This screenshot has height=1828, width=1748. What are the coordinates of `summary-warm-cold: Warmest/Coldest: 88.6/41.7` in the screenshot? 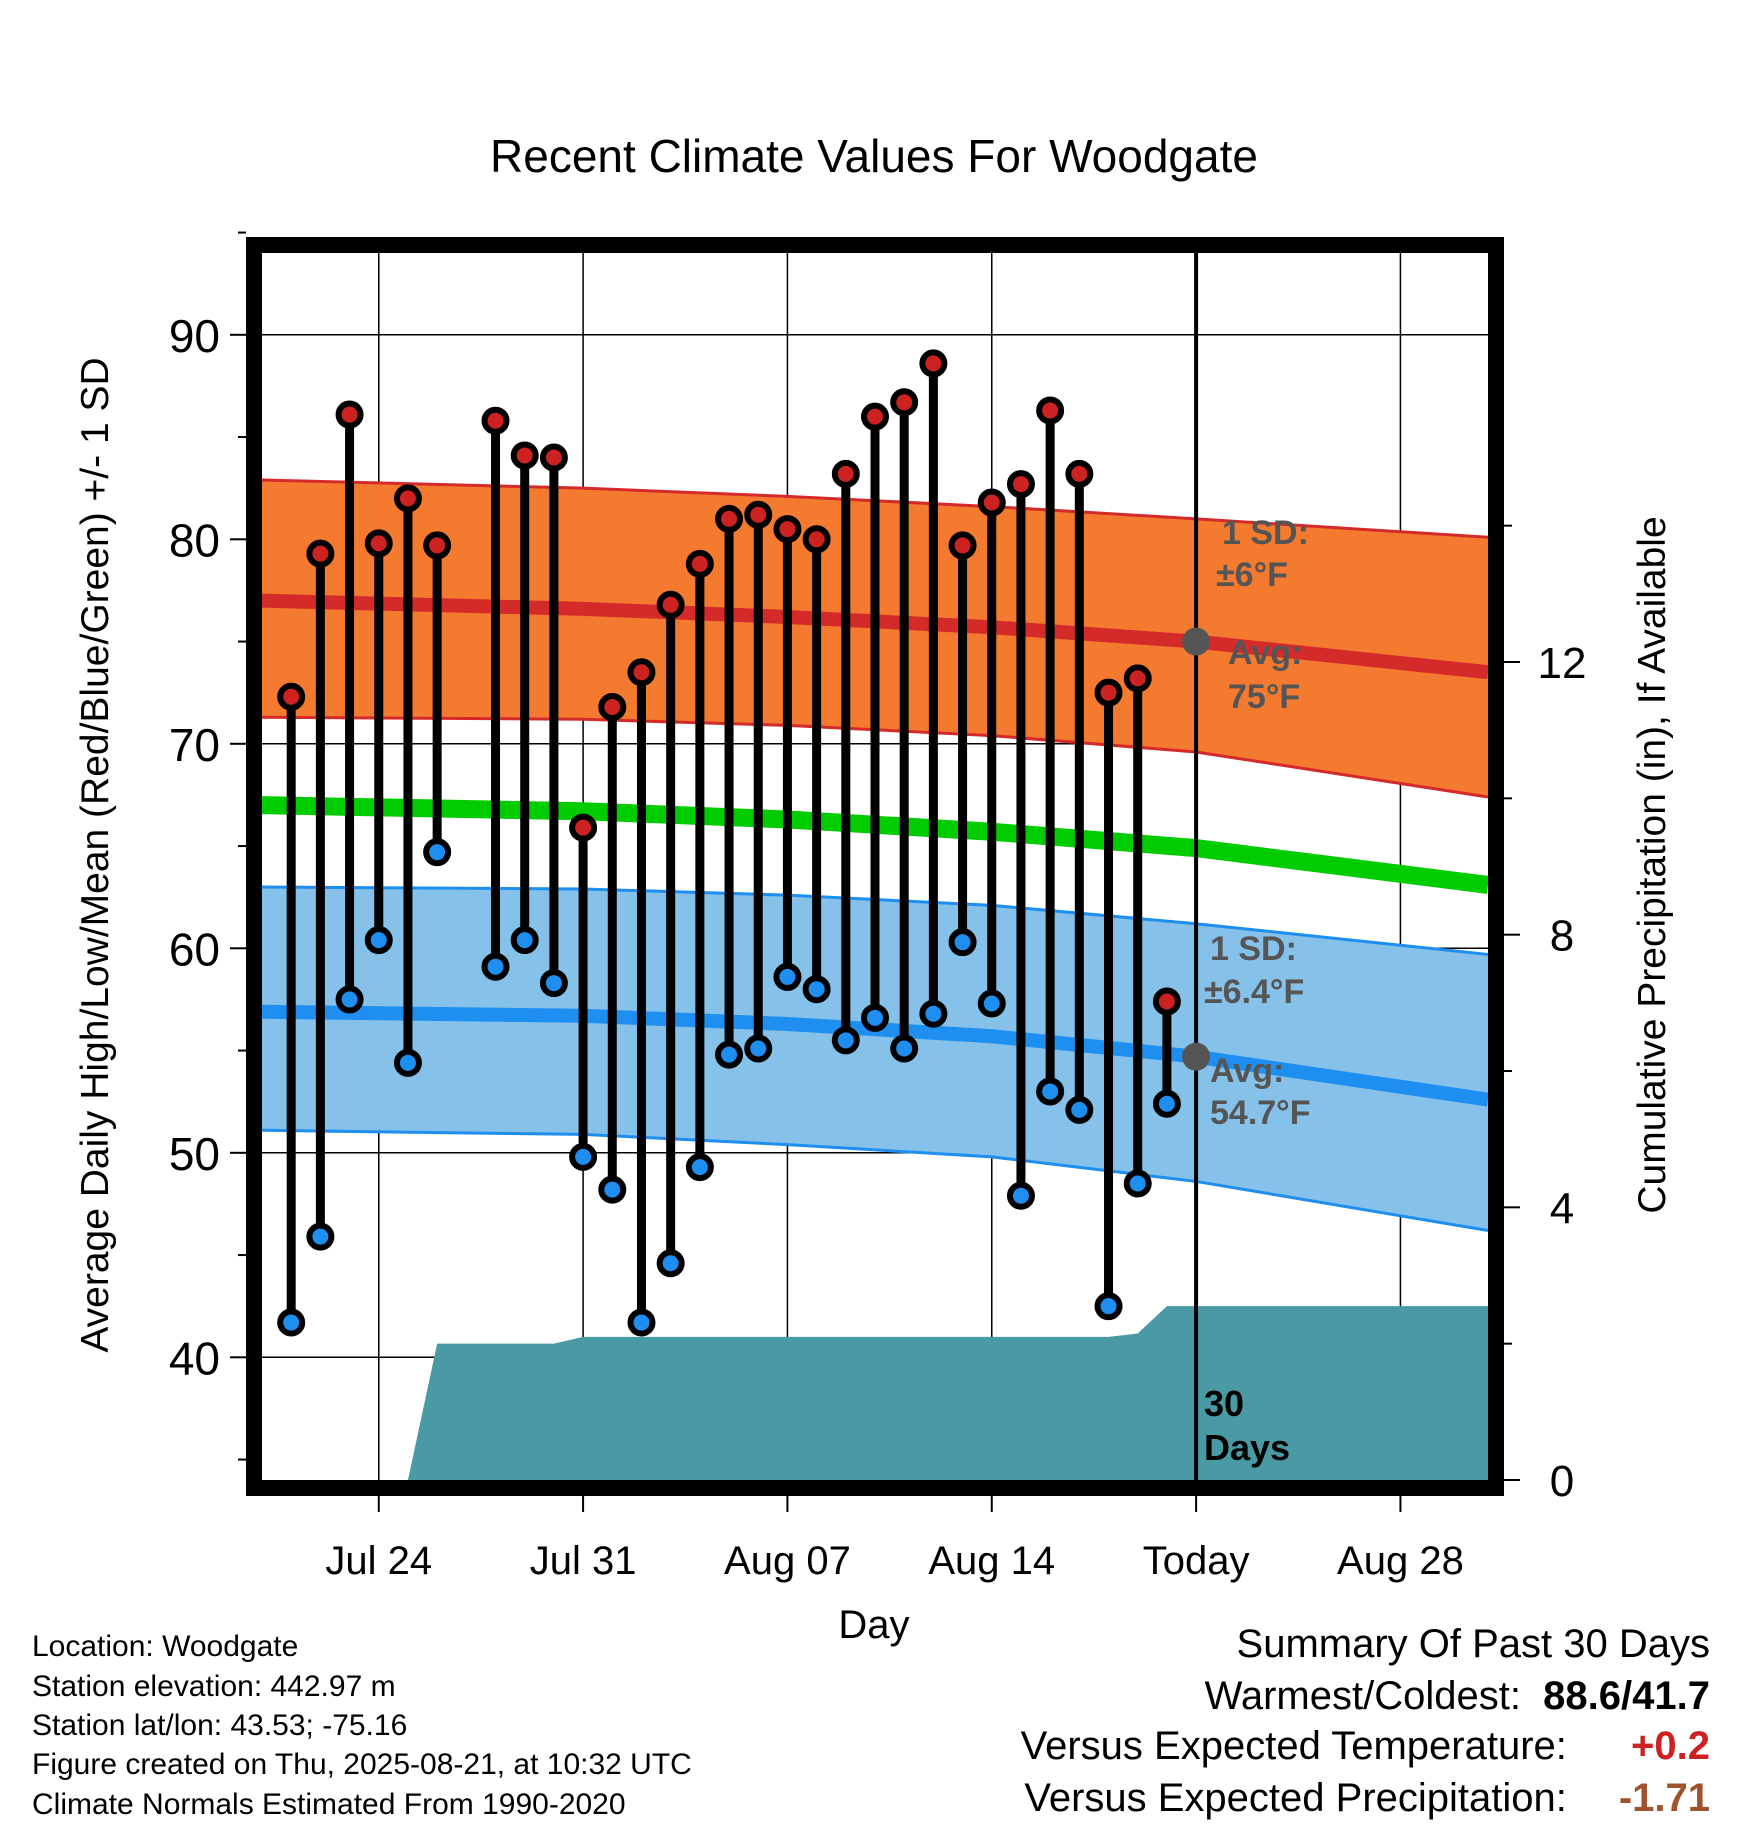 It's located at (1457, 1696).